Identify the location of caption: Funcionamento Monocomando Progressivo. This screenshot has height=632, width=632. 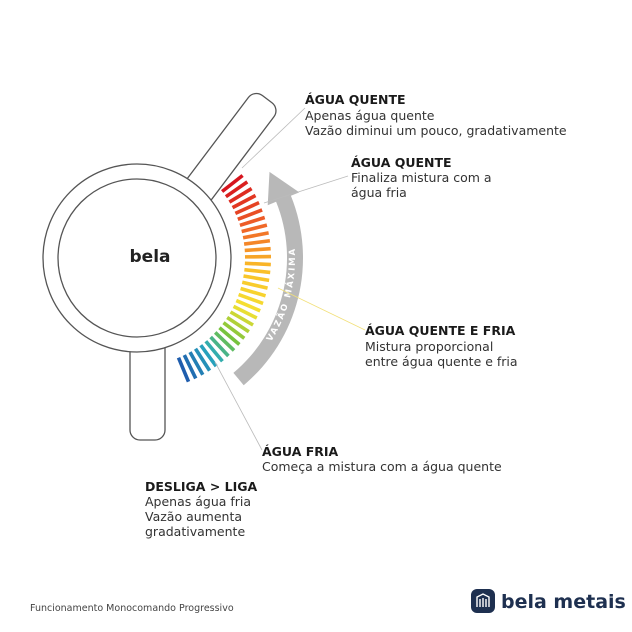
(132, 608).